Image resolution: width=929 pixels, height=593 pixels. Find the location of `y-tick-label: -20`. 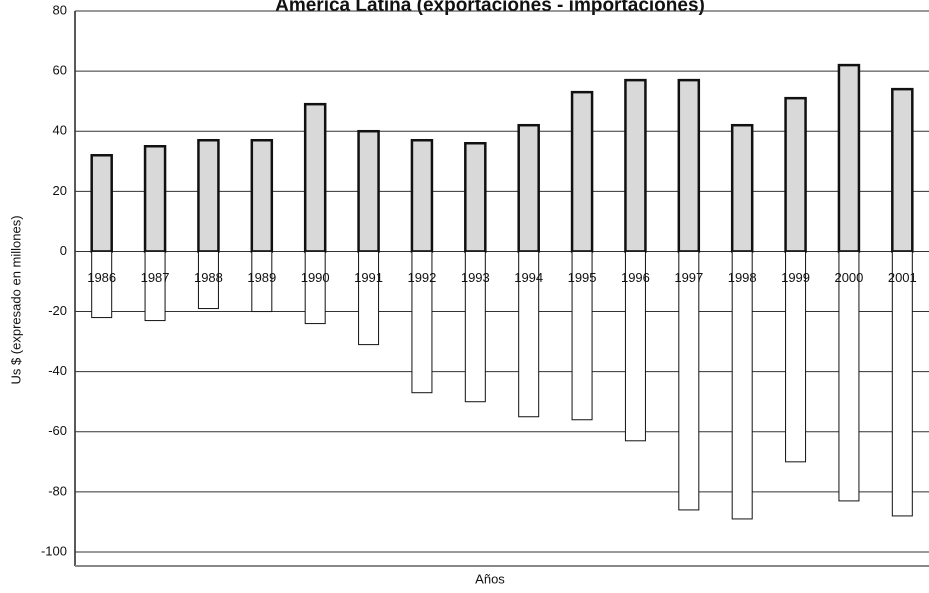

y-tick-label: -20 is located at coordinates (57, 310).